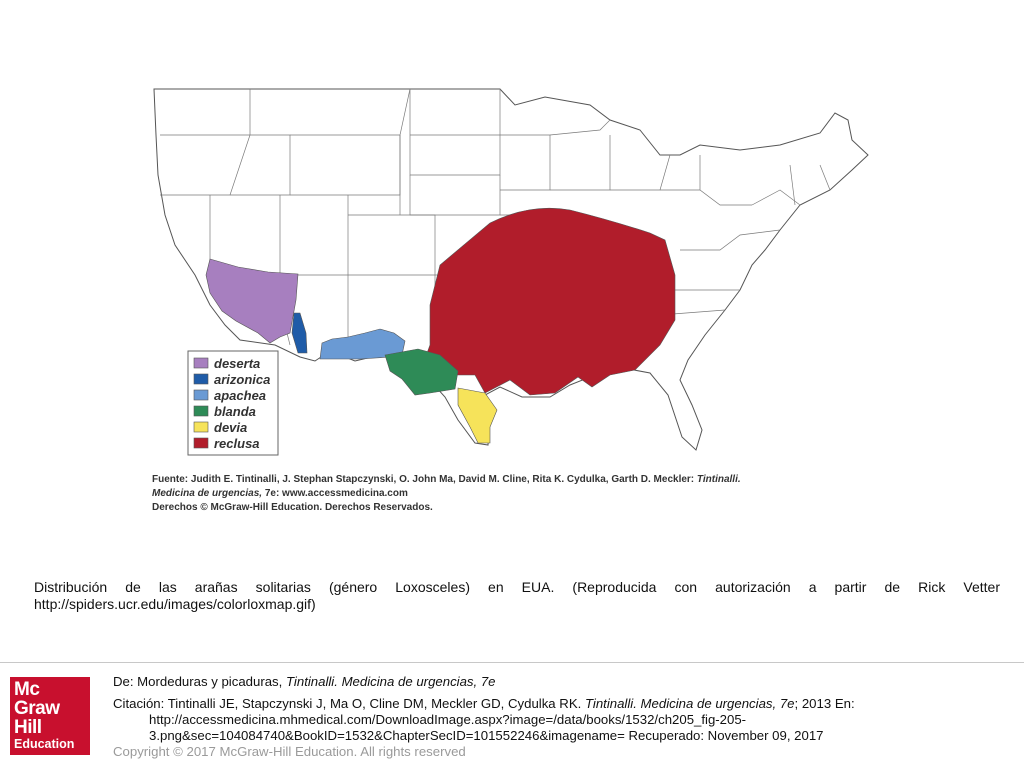 The height and width of the screenshot is (768, 1024). Describe the element at coordinates (362, 344) in the screenshot. I see `range-apachea` at that location.